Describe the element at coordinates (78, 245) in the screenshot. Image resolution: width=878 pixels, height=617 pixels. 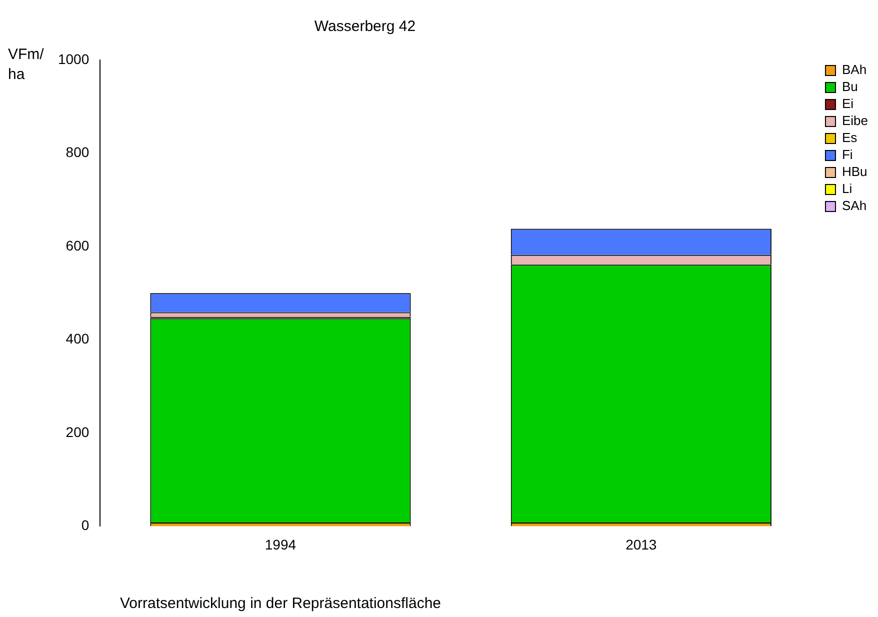
I see `y-tick-label: 600` at that location.